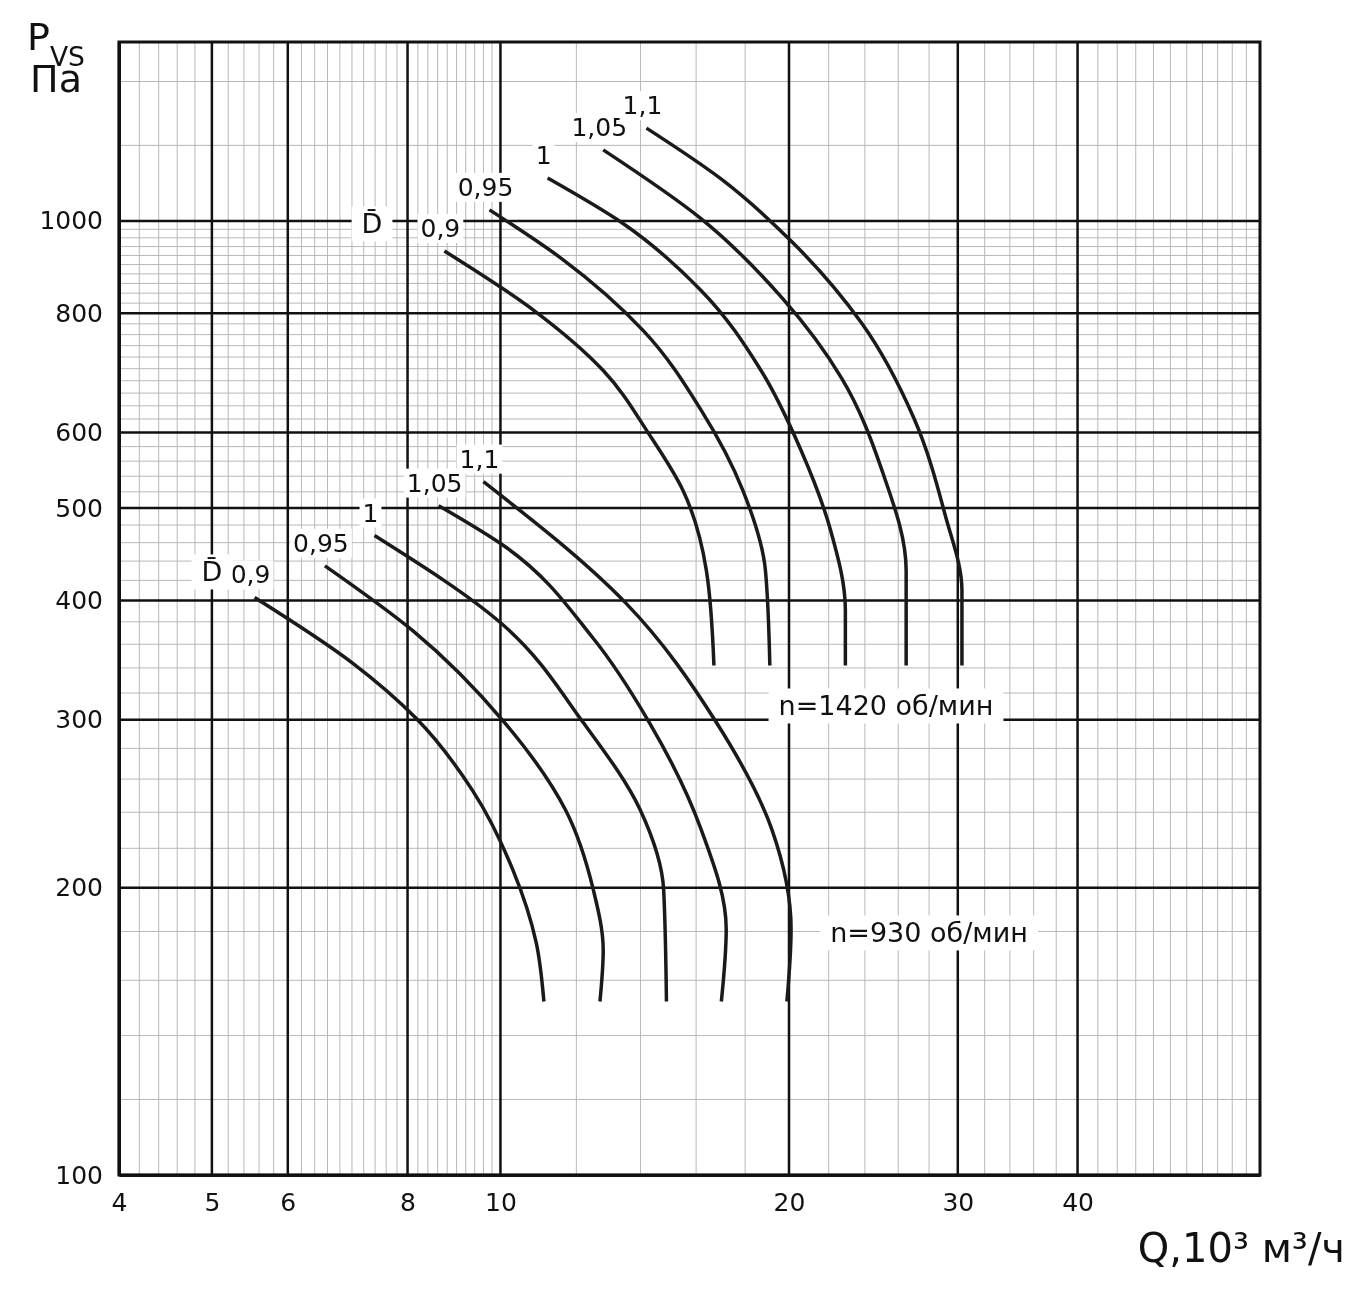 The image size is (1356, 1290). What do you see at coordinates (1078, 1202) in the screenshot?
I see `x-tick-label: 40` at bounding box center [1078, 1202].